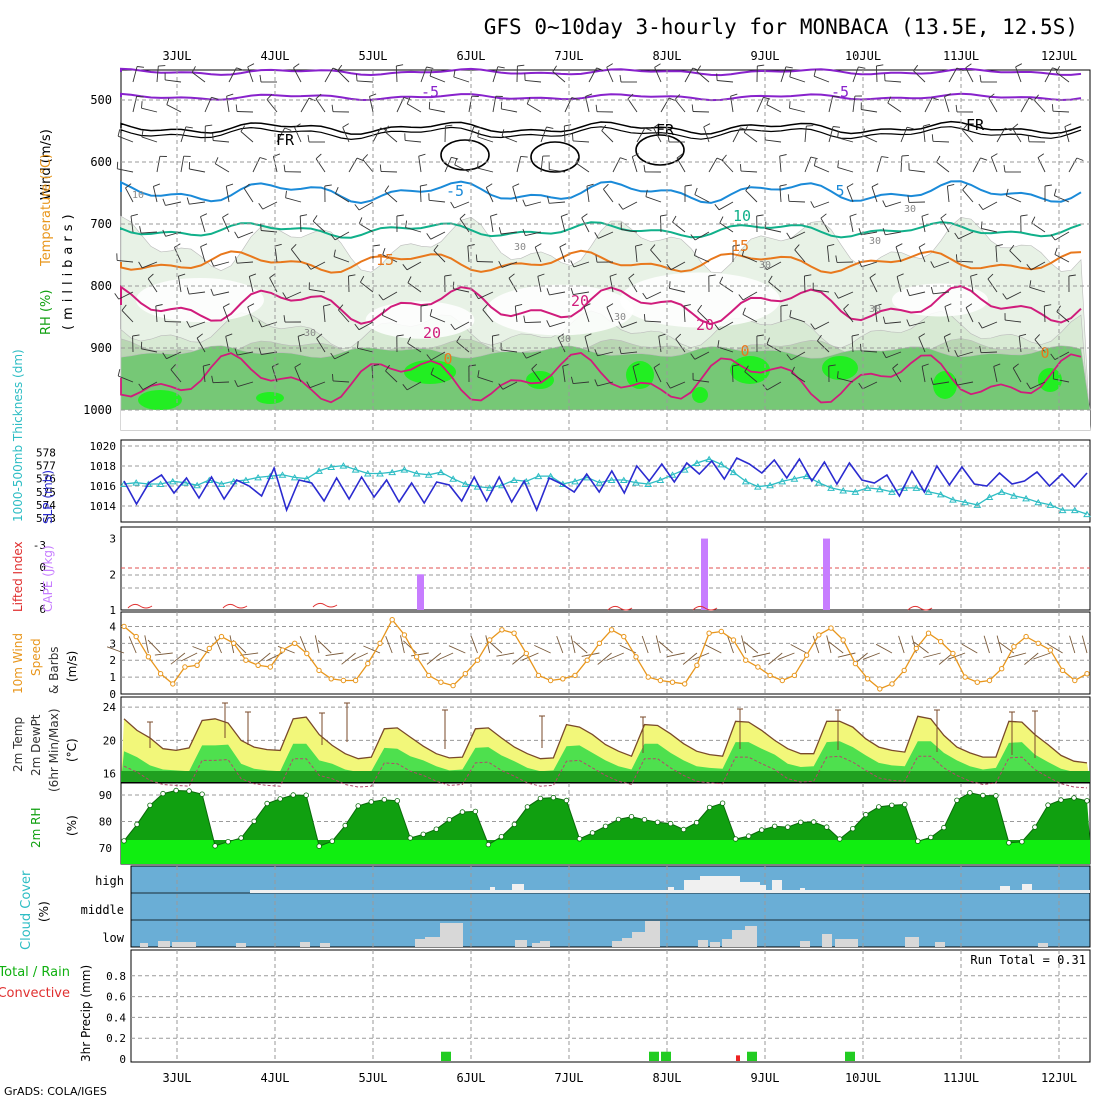 The width and height of the screenshot is (1100, 1100). Describe the element at coordinates (740, 246) in the screenshot. I see `isotherm-label: 15` at that location.